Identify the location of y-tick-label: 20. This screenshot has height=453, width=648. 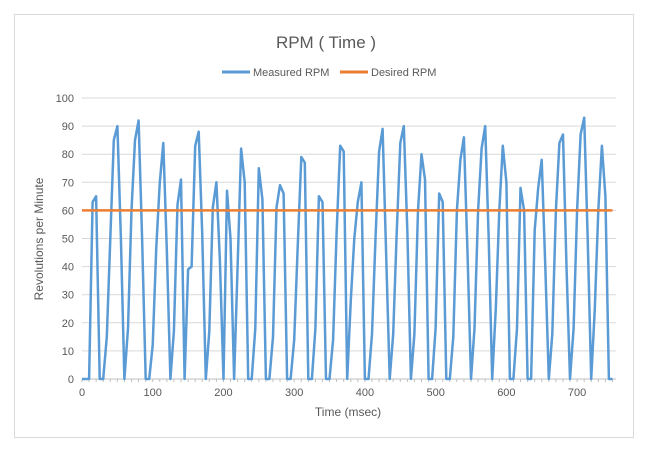
(68, 324).